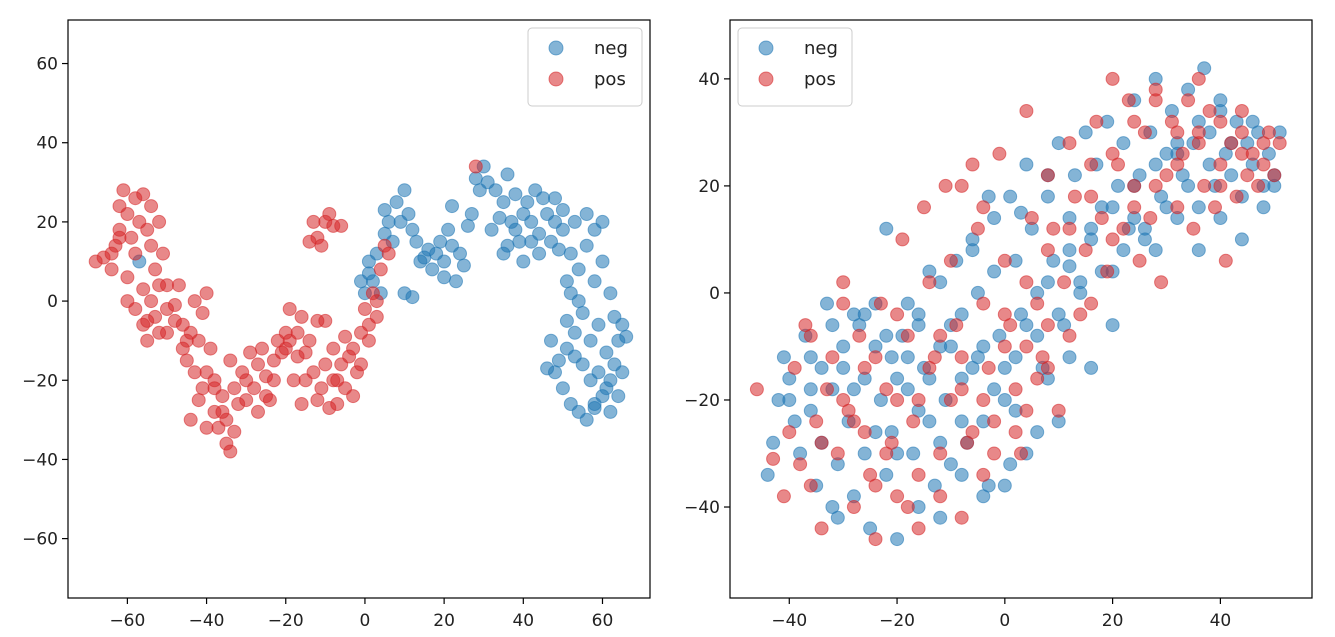  Describe the element at coordinates (611, 48) in the screenshot. I see `legend-label-neg: neg` at that location.